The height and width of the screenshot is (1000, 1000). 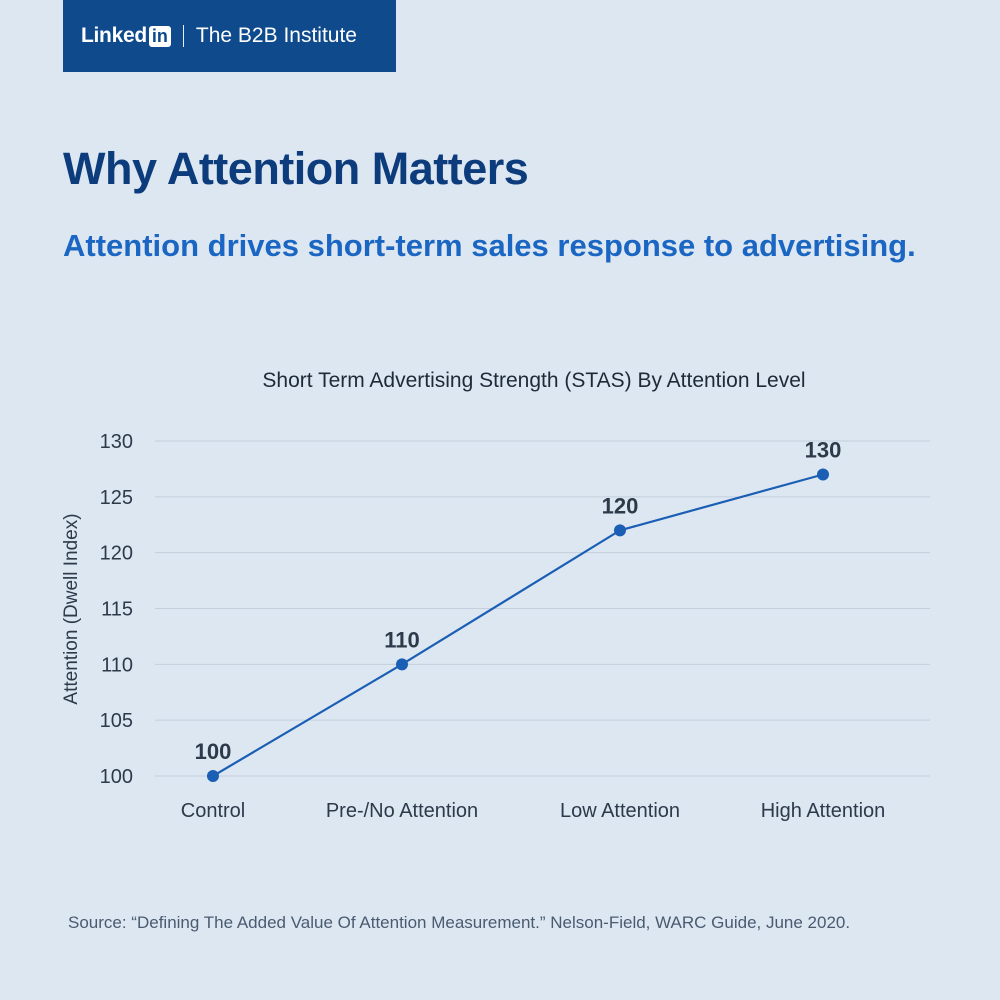 I want to click on y-tick-label: 110, so click(x=117, y=665).